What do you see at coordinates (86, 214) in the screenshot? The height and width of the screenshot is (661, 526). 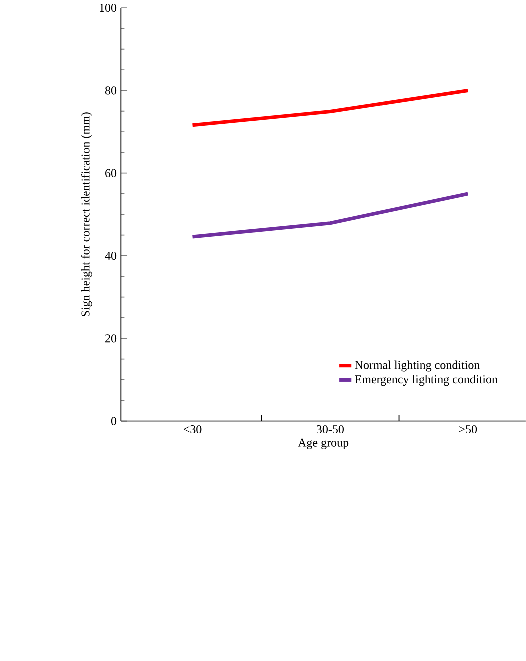 I see `y-axis-title: Sign height for correct identification (mm)` at bounding box center [86, 214].